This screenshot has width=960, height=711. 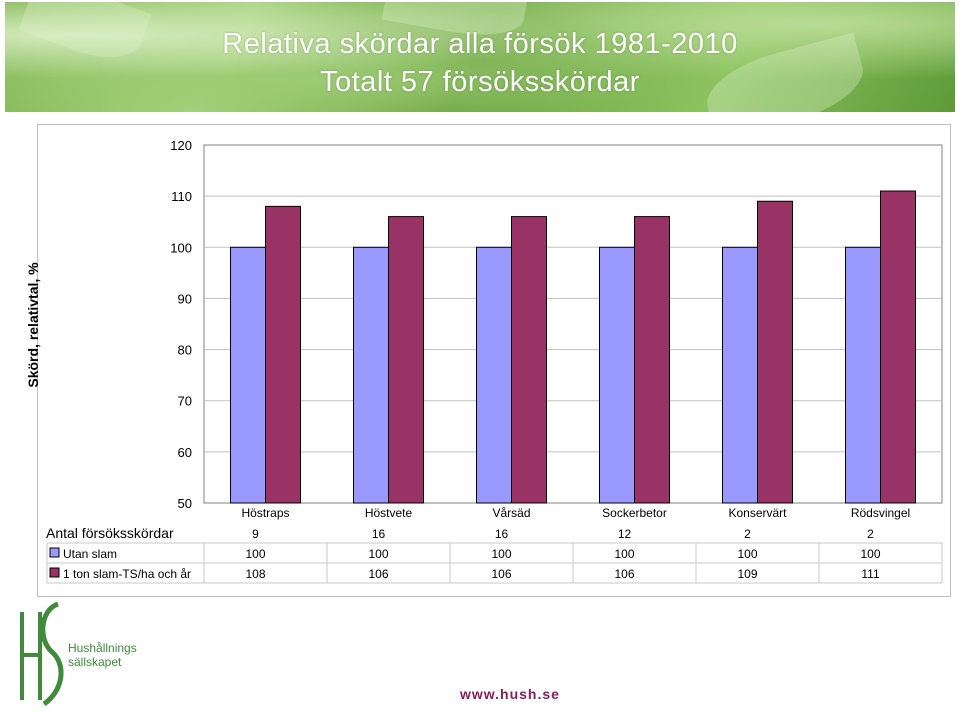 What do you see at coordinates (511, 513) in the screenshot?
I see `x-tick-label: Vårsäd` at bounding box center [511, 513].